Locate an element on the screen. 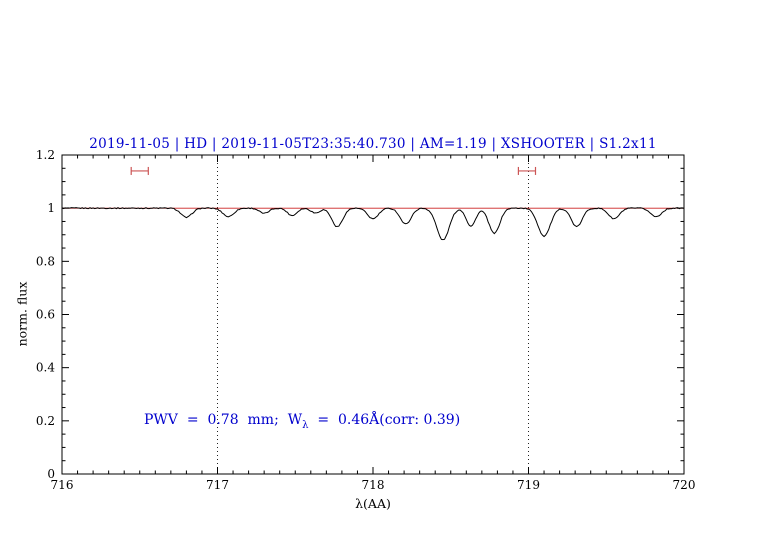 The height and width of the screenshot is (542, 782). y-tick-label: 0.6 is located at coordinates (45, 315).